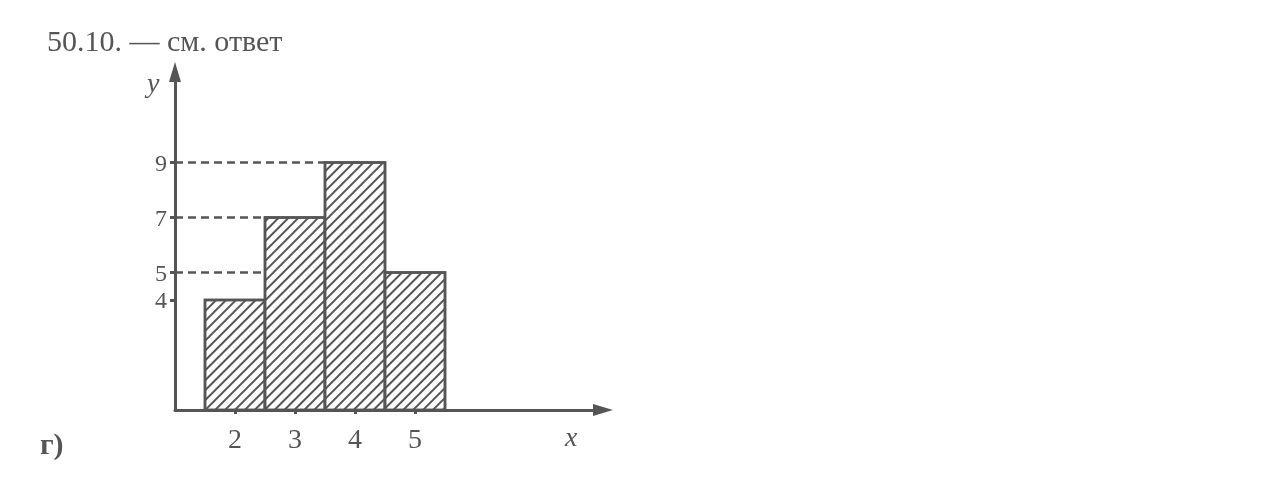 Image resolution: width=1285 pixels, height=478 pixels. I want to click on x-tick-label: 4, so click(355, 438).